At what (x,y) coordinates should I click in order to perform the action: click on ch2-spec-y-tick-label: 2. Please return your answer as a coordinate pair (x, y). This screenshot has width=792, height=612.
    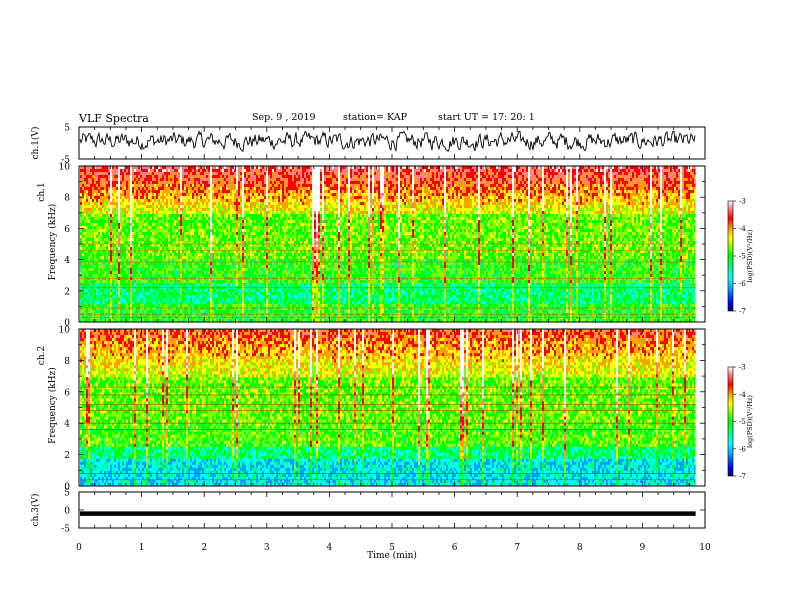
    Looking at the image, I should click on (67, 456).